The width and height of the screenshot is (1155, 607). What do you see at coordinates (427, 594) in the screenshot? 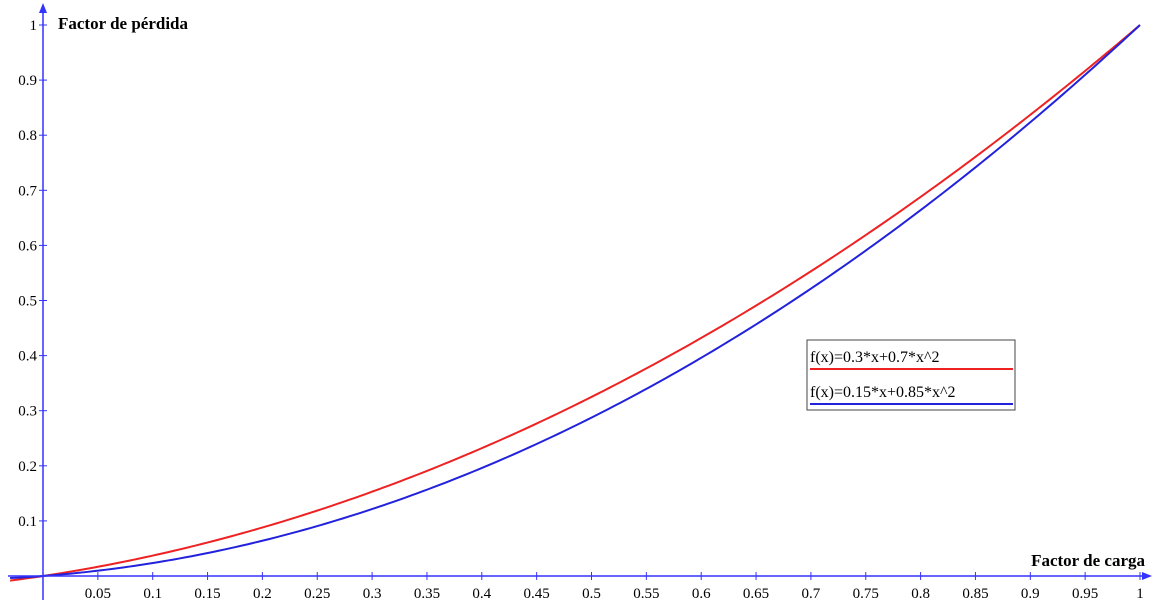
I see `x-tick-label: 0.35` at bounding box center [427, 594].